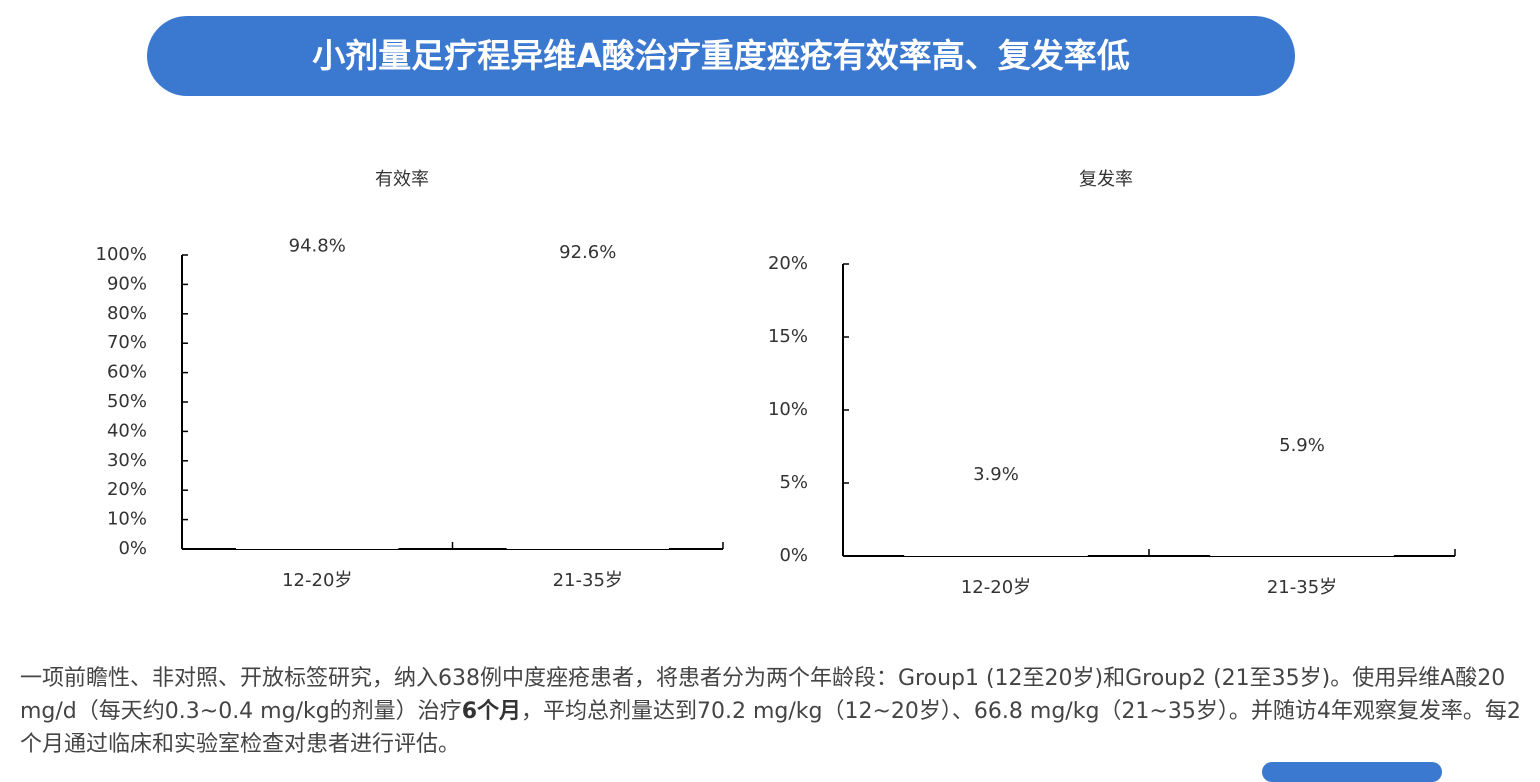 Image resolution: width=1540 pixels, height=782 pixels. Describe the element at coordinates (491, 711) in the screenshot. I see `desc-bold: 6个月` at that location.